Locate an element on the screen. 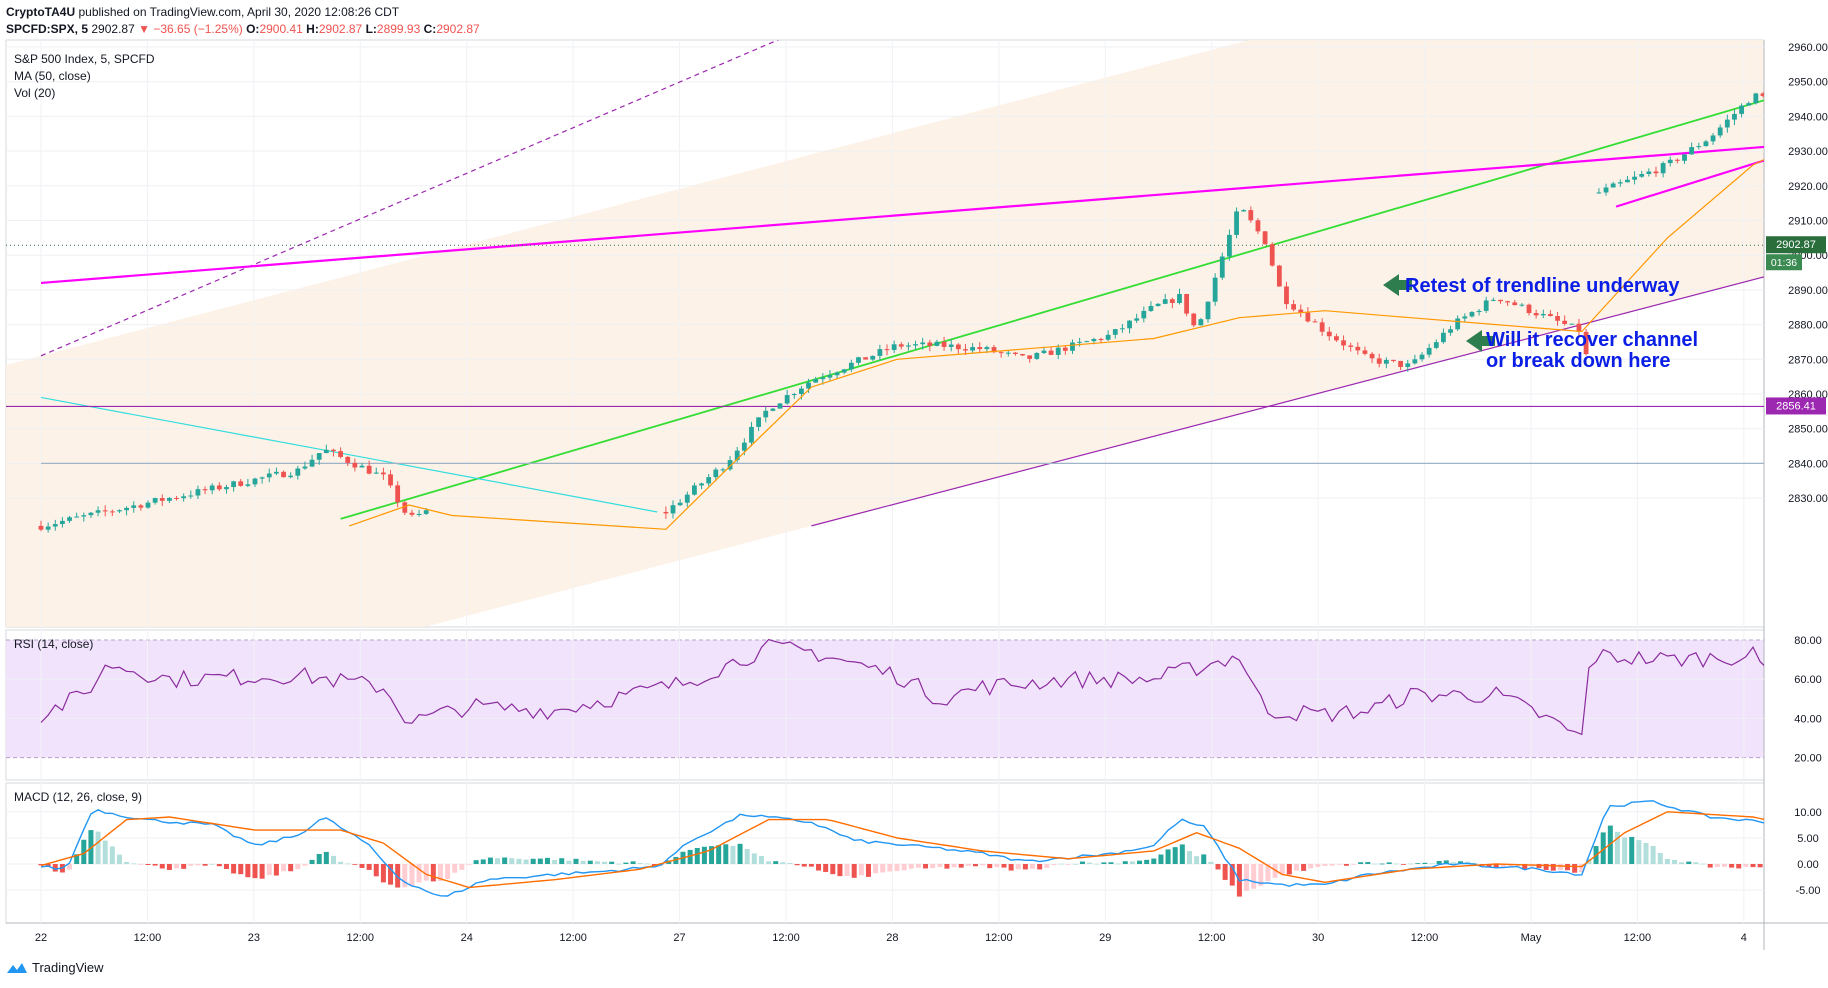 The height and width of the screenshot is (988, 1828). legend-ma: MA (50, close) is located at coordinates (52, 76).